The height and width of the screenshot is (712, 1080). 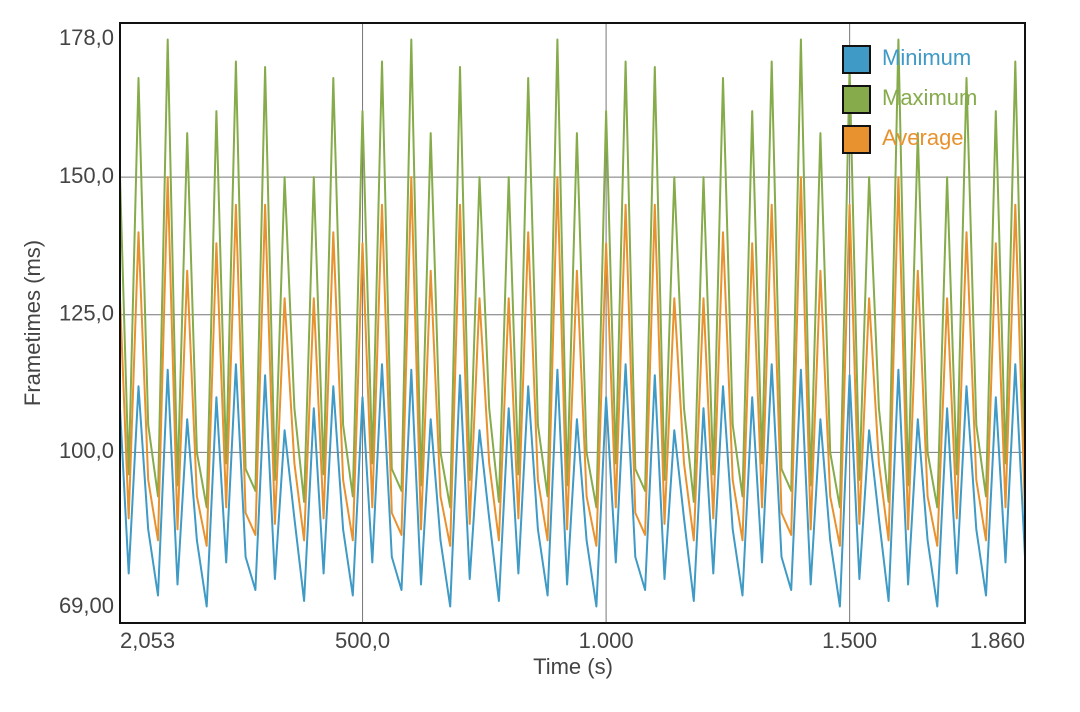 I want to click on x-tick-label: 500,0, so click(x=362, y=640).